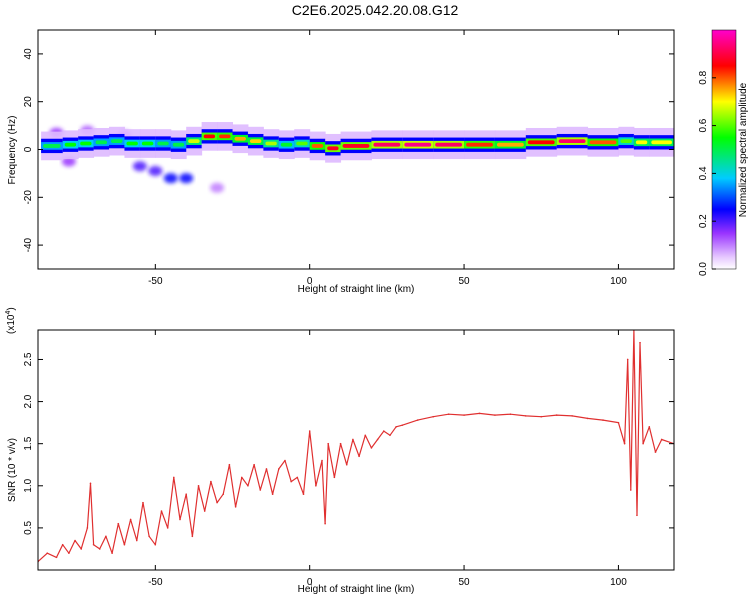 This screenshot has height=600, width=750. Describe the element at coordinates (310, 582) in the screenshot. I see `snr-xtick-label: 0` at that location.